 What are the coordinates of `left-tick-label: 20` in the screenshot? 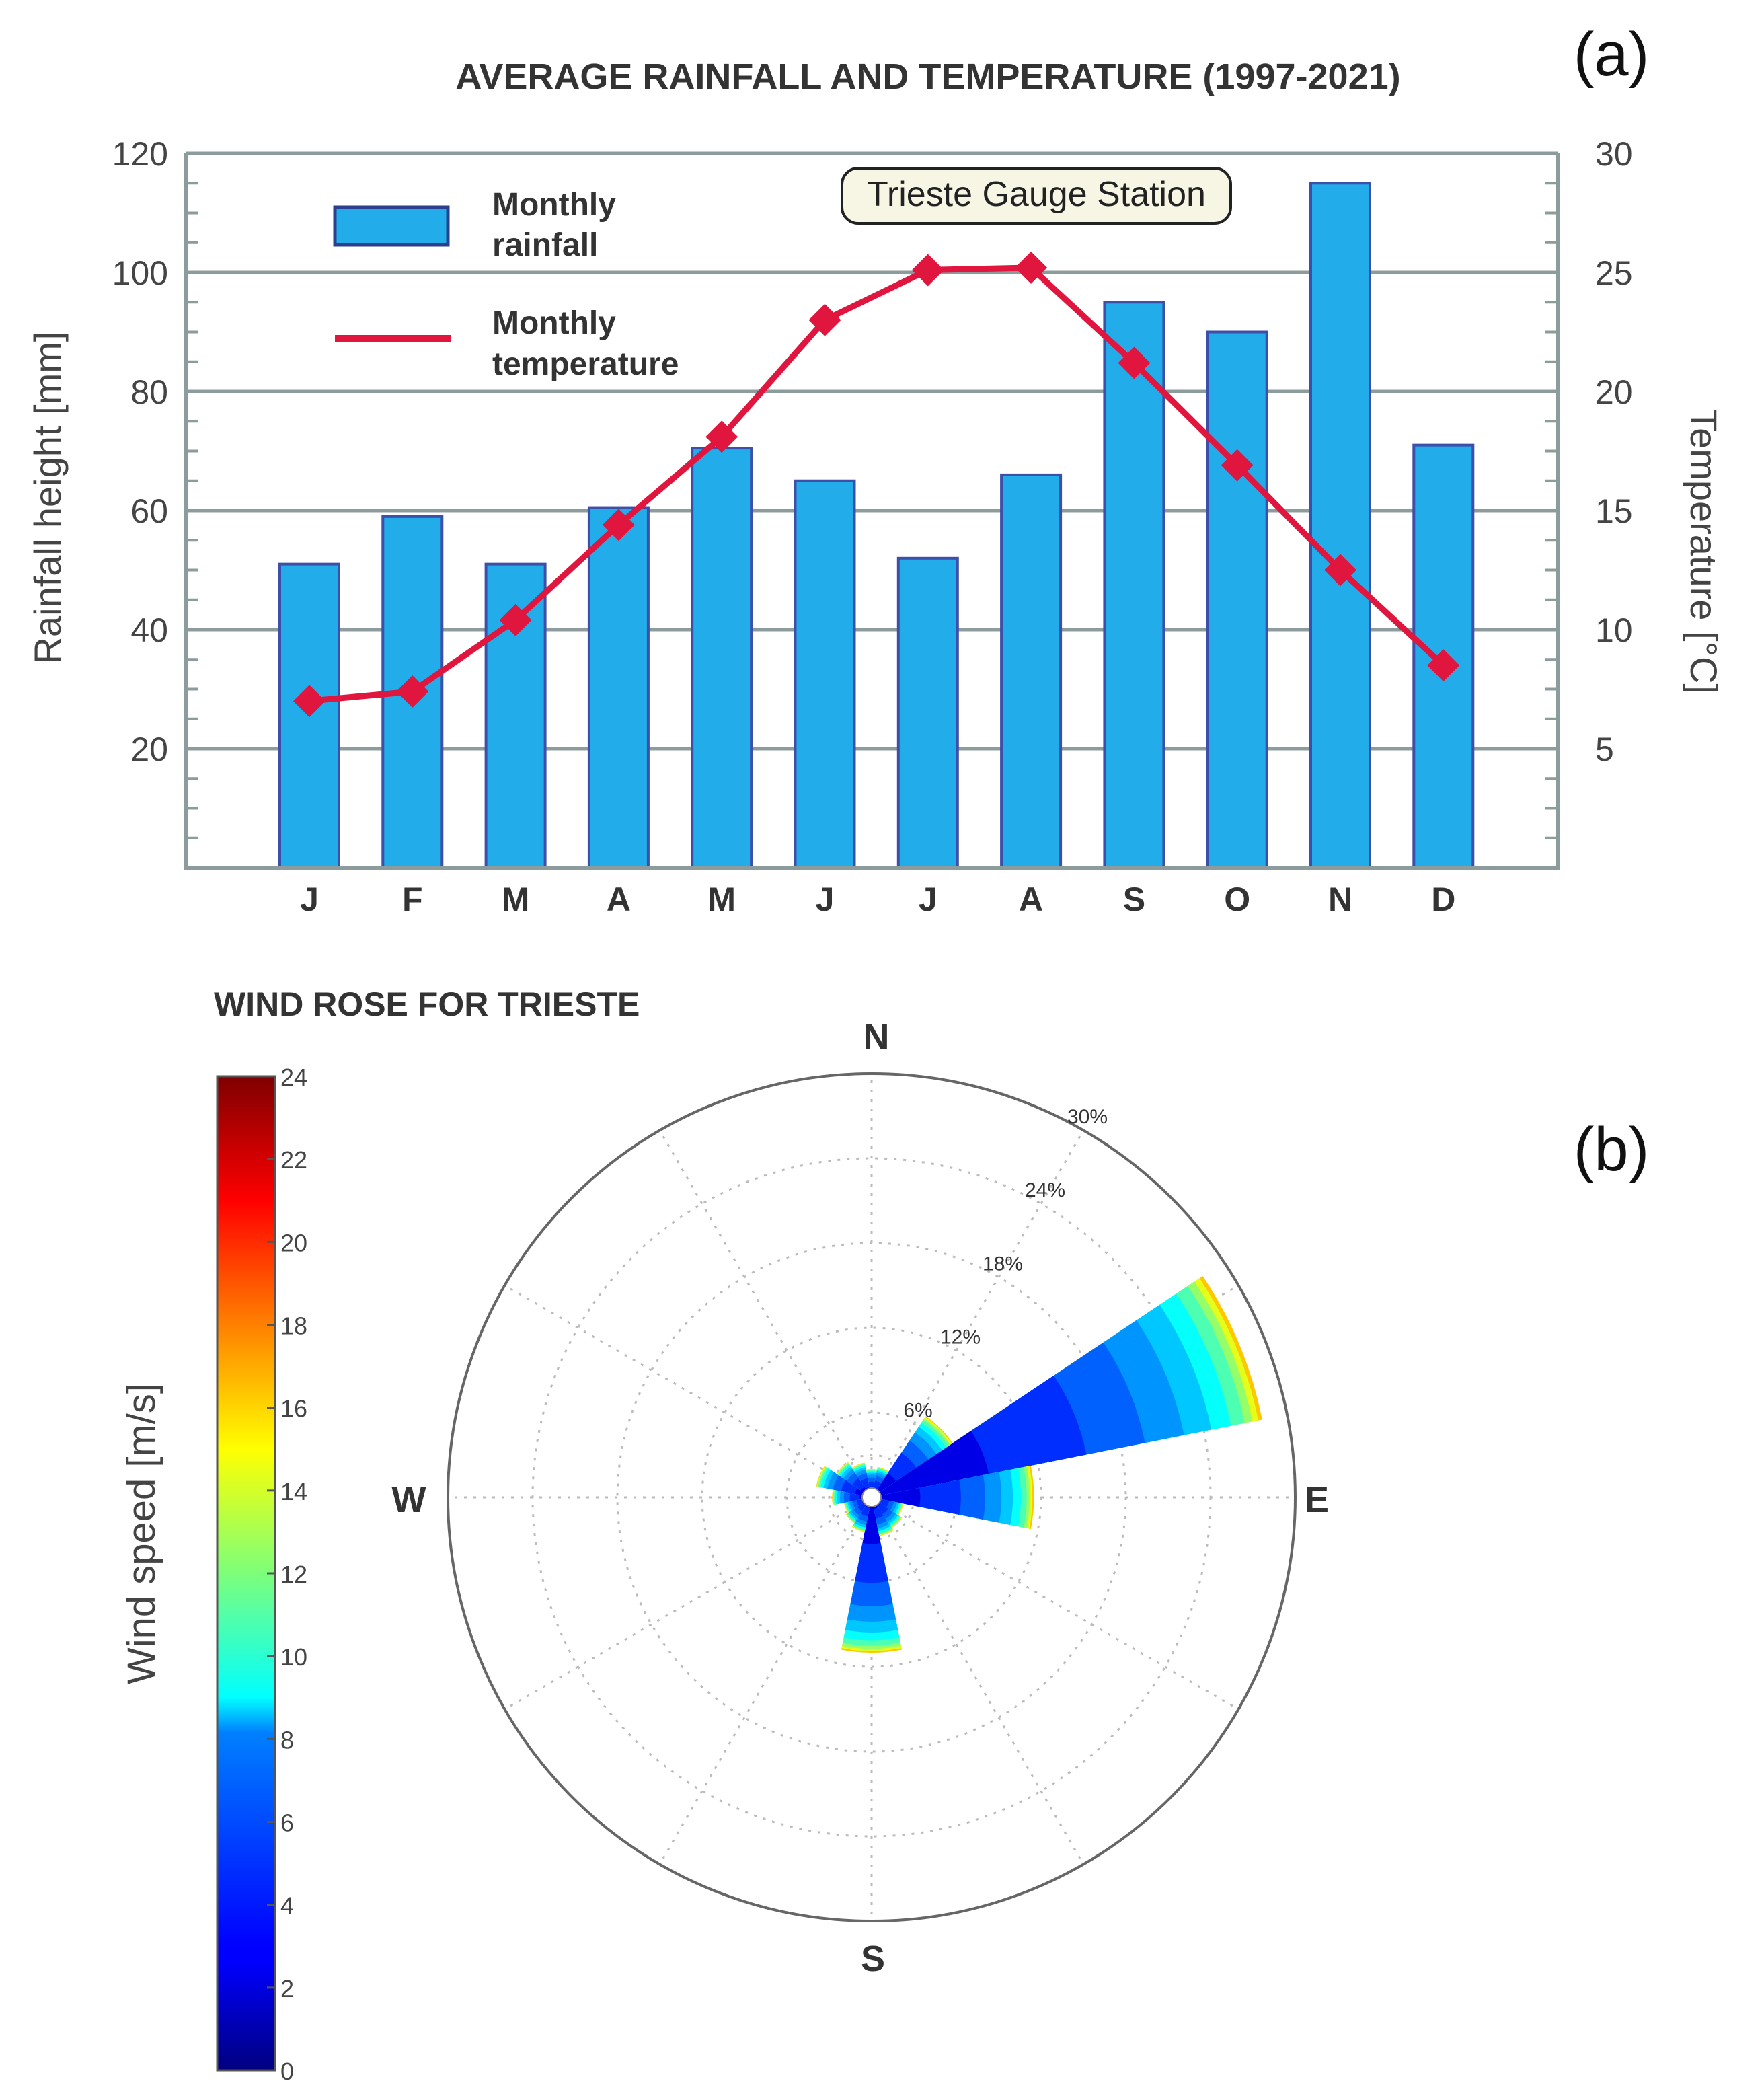 It's located at (149, 749).